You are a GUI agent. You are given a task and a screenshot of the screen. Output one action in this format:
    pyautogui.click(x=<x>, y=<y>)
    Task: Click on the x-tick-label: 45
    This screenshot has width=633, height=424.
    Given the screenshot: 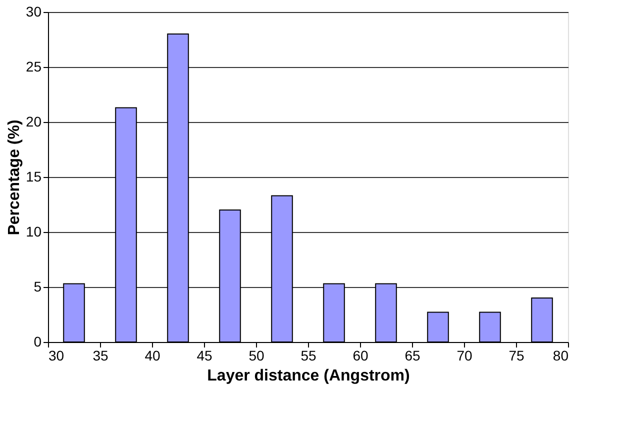 What is the action you would take?
    pyautogui.click(x=204, y=356)
    